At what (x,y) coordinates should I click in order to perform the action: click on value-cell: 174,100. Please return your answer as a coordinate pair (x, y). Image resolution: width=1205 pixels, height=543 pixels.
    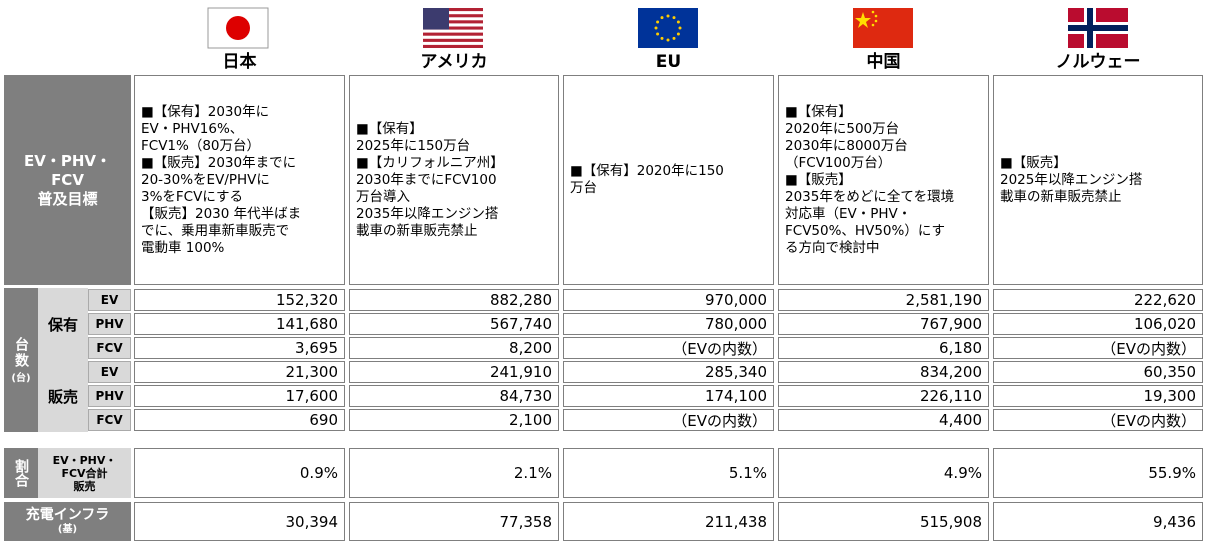
    Looking at the image, I should click on (668, 396).